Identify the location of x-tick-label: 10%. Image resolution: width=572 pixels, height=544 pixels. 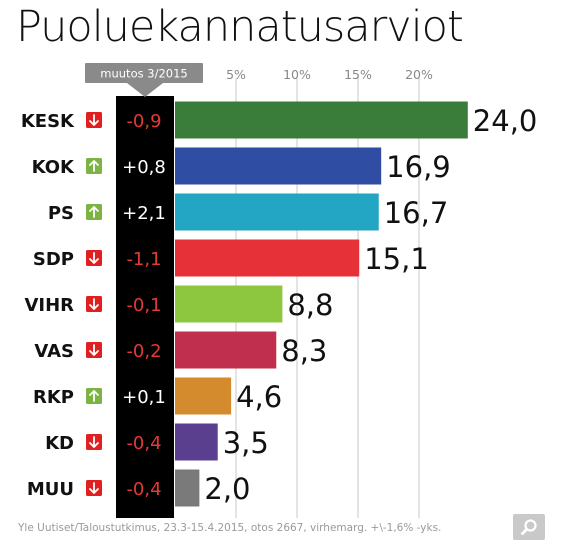
(297, 74).